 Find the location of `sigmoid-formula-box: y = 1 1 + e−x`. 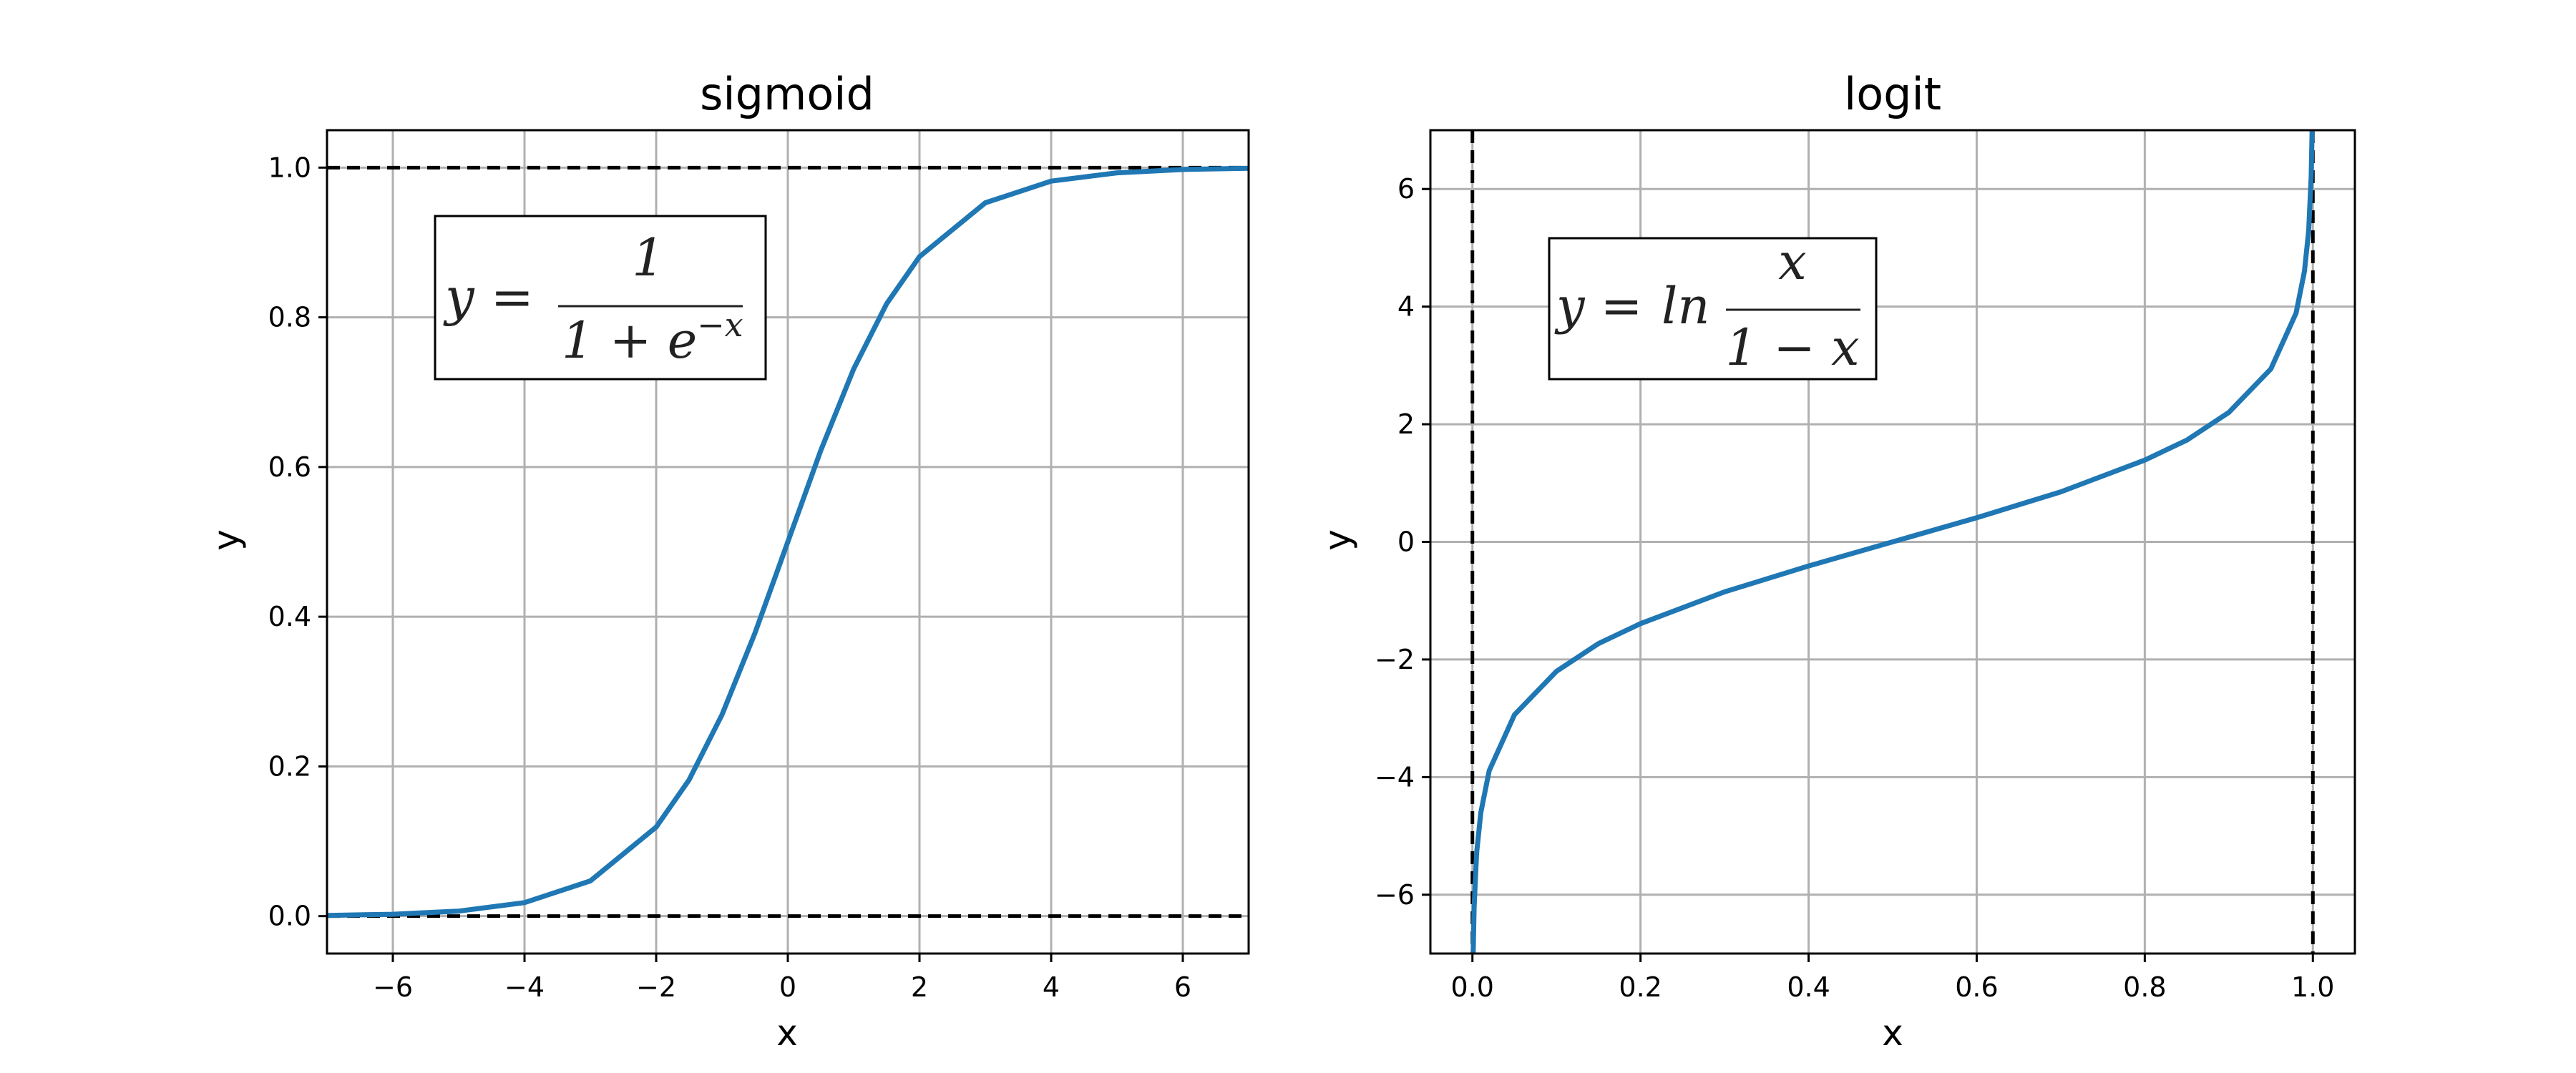

sigmoid-formula-box: y = 1 1 + e−x is located at coordinates (600, 298).